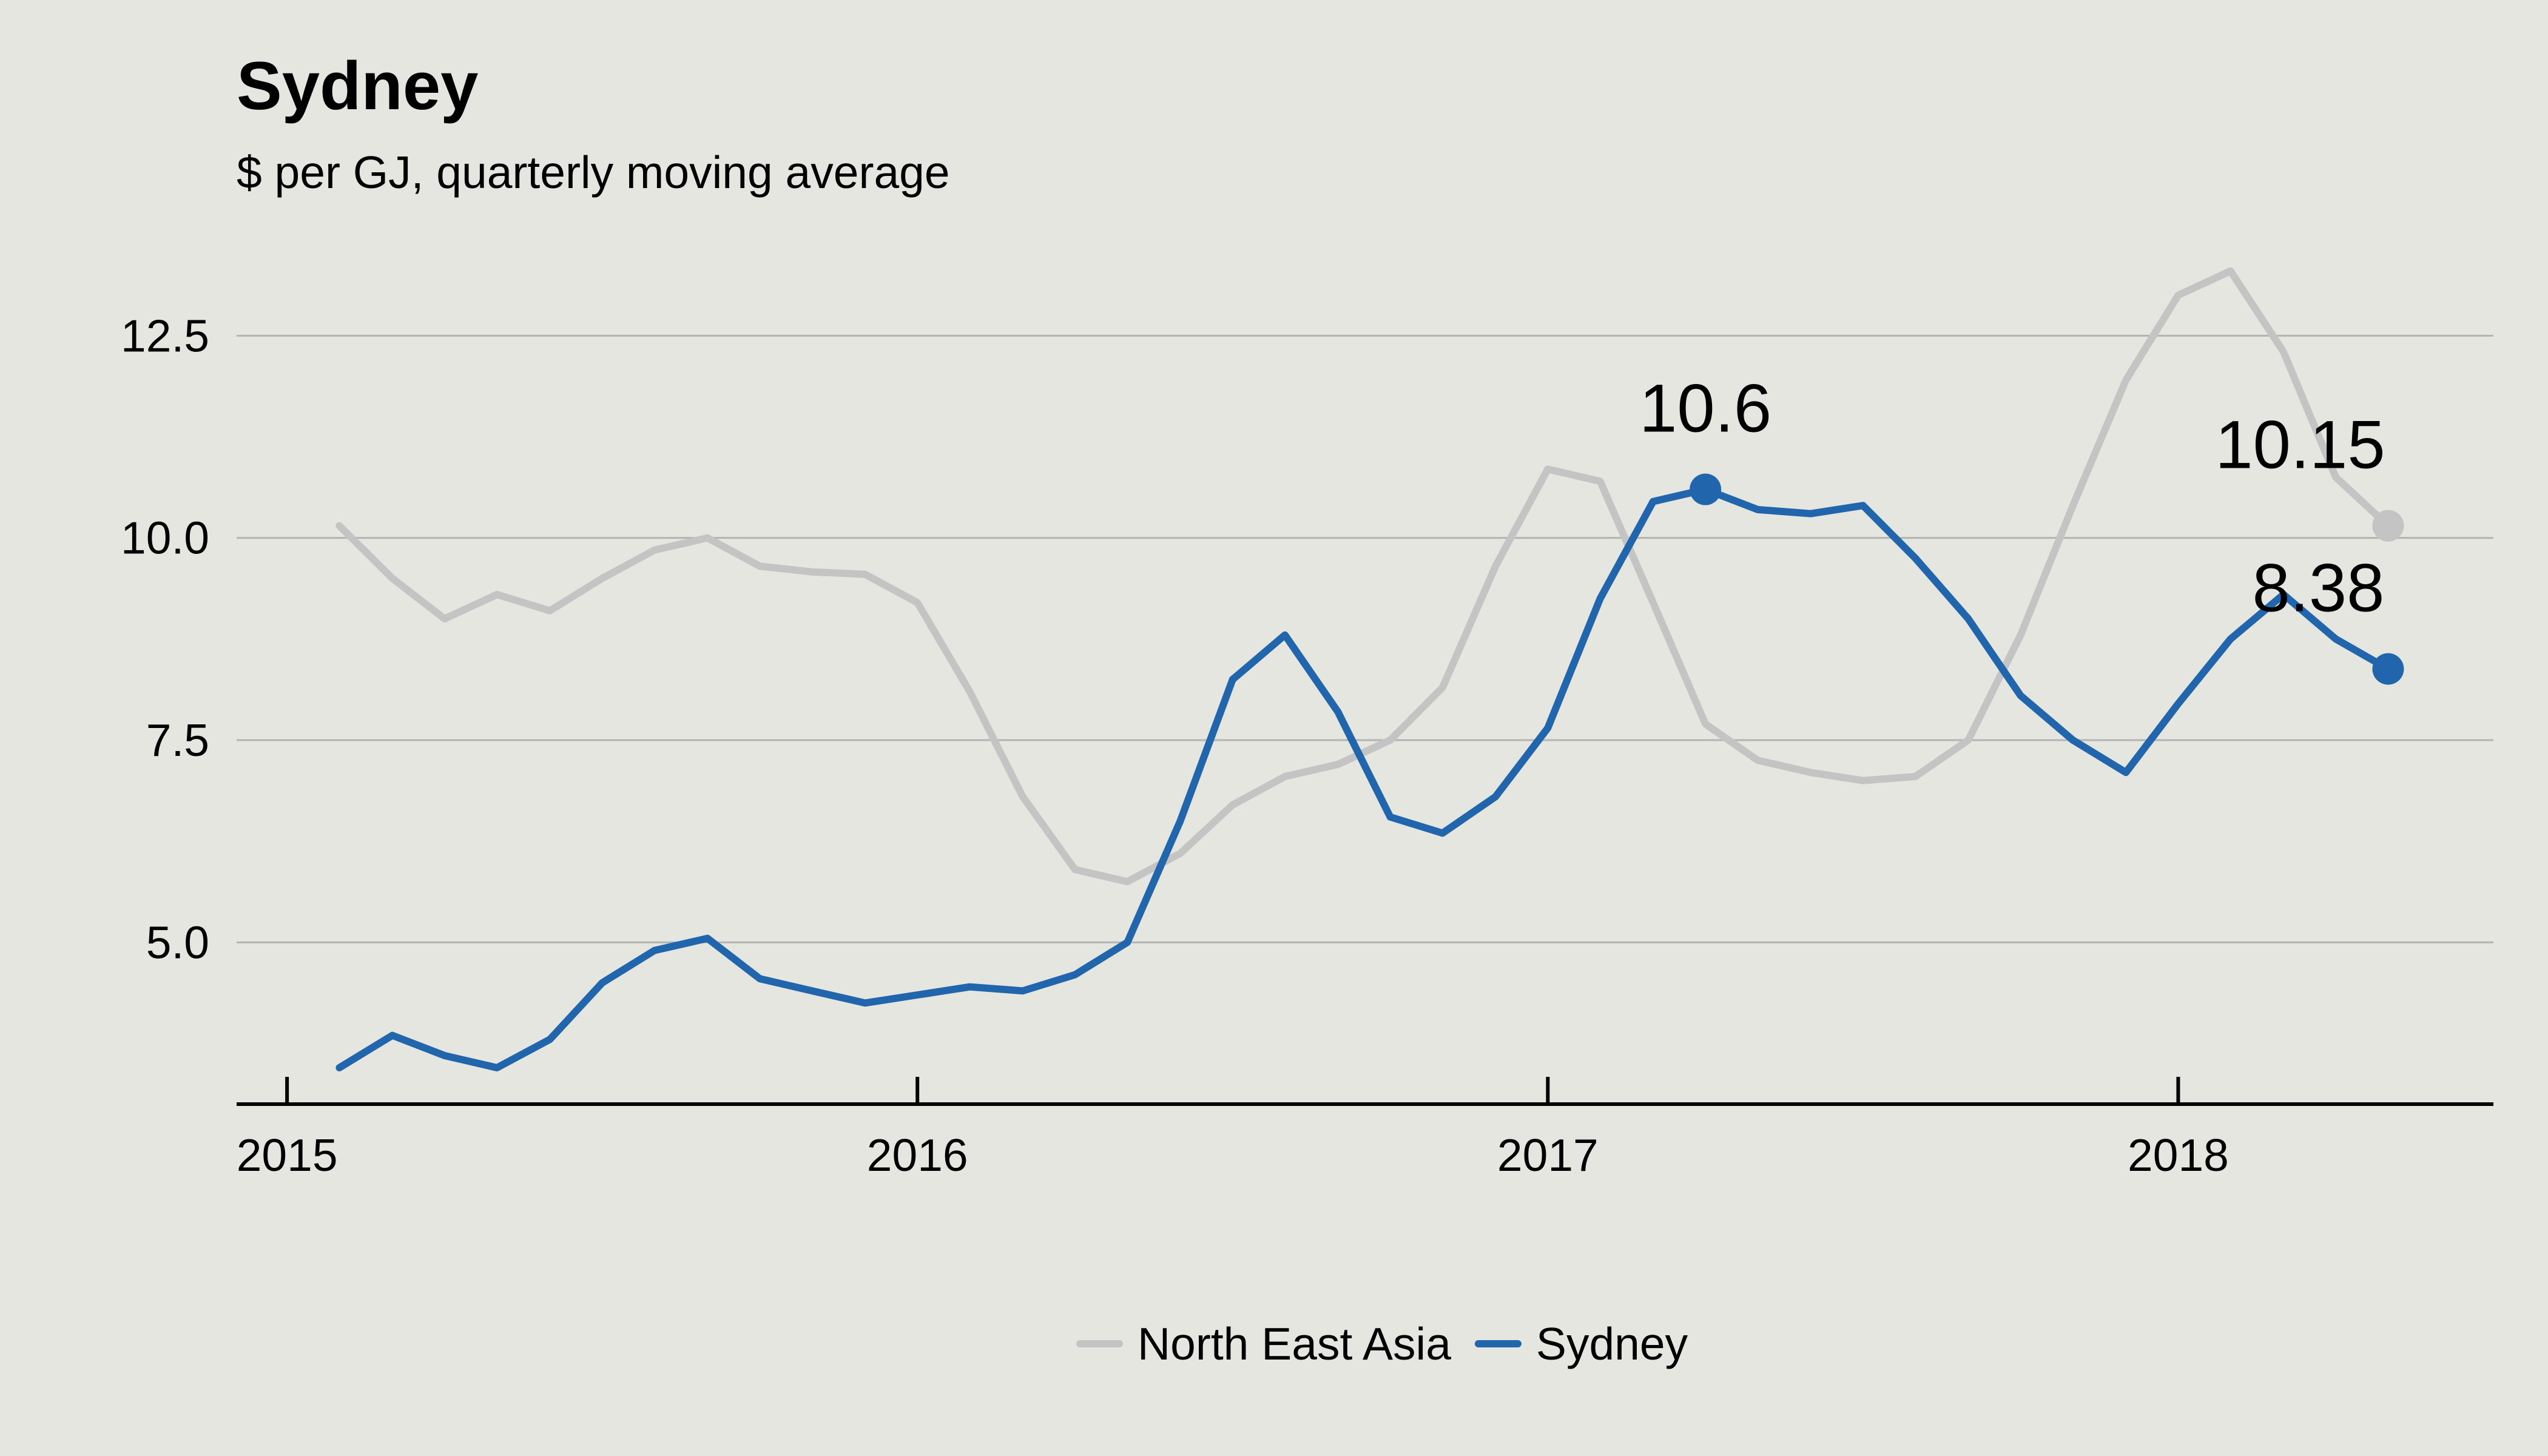 The height and width of the screenshot is (1456, 2548). I want to click on x-tick-label: 2018, so click(2178, 1155).